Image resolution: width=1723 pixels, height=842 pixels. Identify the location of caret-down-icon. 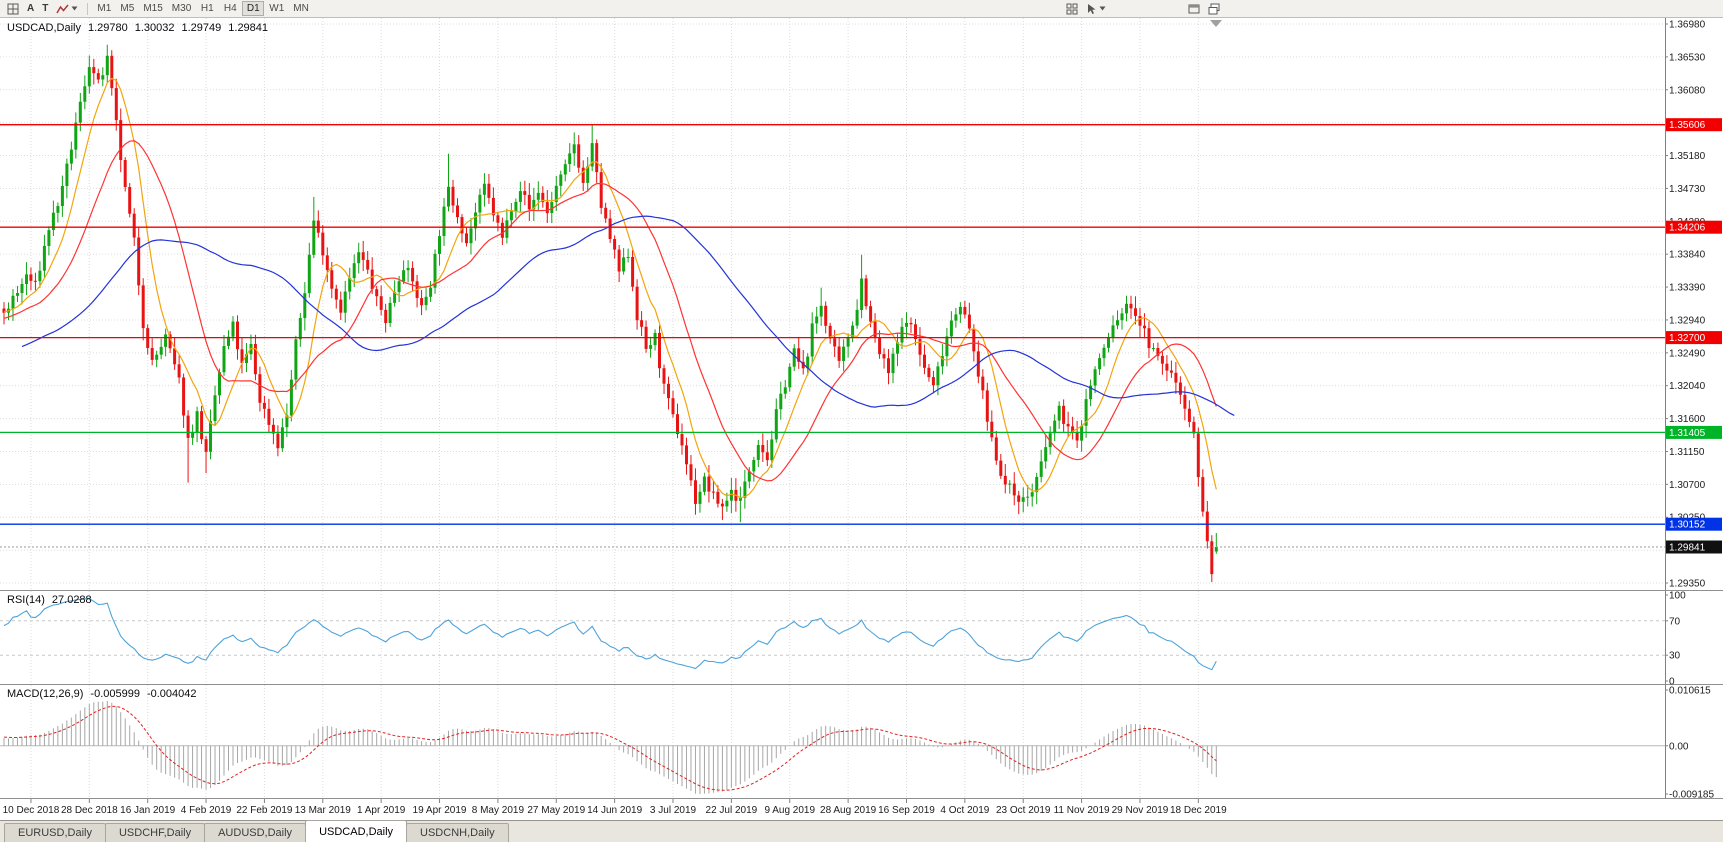
(1102, 8).